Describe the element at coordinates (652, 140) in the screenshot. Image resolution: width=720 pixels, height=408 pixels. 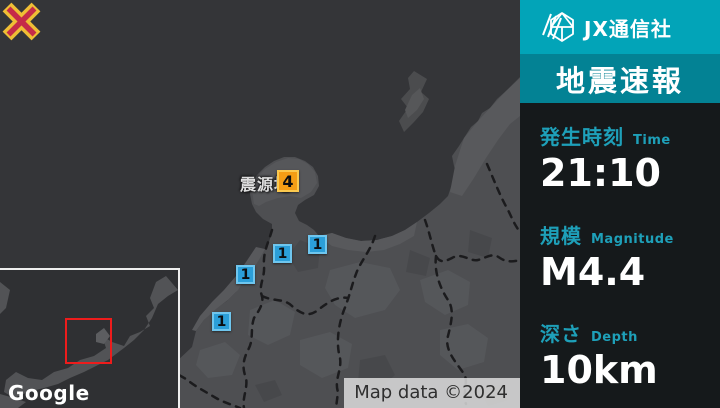
I see `time-label-en: Time` at that location.